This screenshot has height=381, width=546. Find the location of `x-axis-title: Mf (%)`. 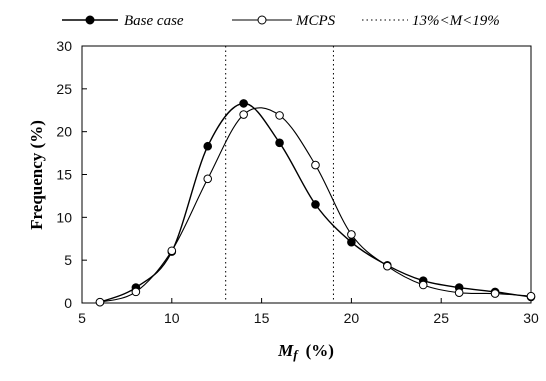

x-axis-title: Mf (%) is located at coordinates (305, 351).